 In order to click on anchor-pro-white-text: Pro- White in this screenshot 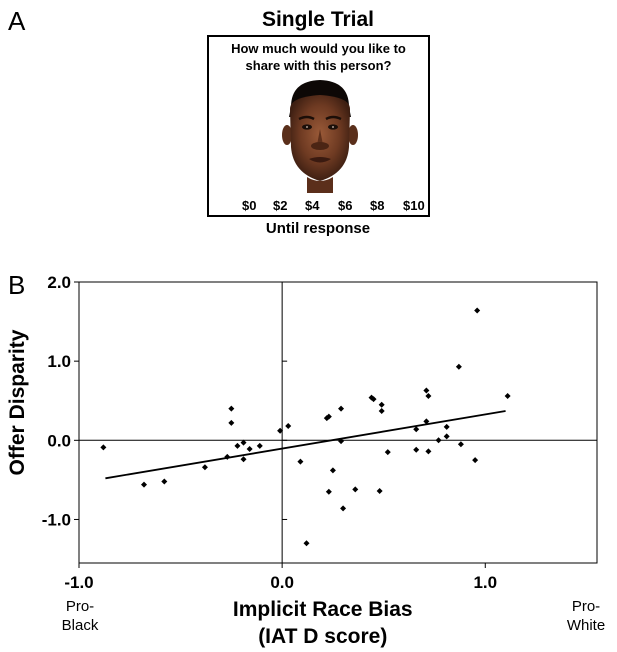, I will do `click(586, 616)`.